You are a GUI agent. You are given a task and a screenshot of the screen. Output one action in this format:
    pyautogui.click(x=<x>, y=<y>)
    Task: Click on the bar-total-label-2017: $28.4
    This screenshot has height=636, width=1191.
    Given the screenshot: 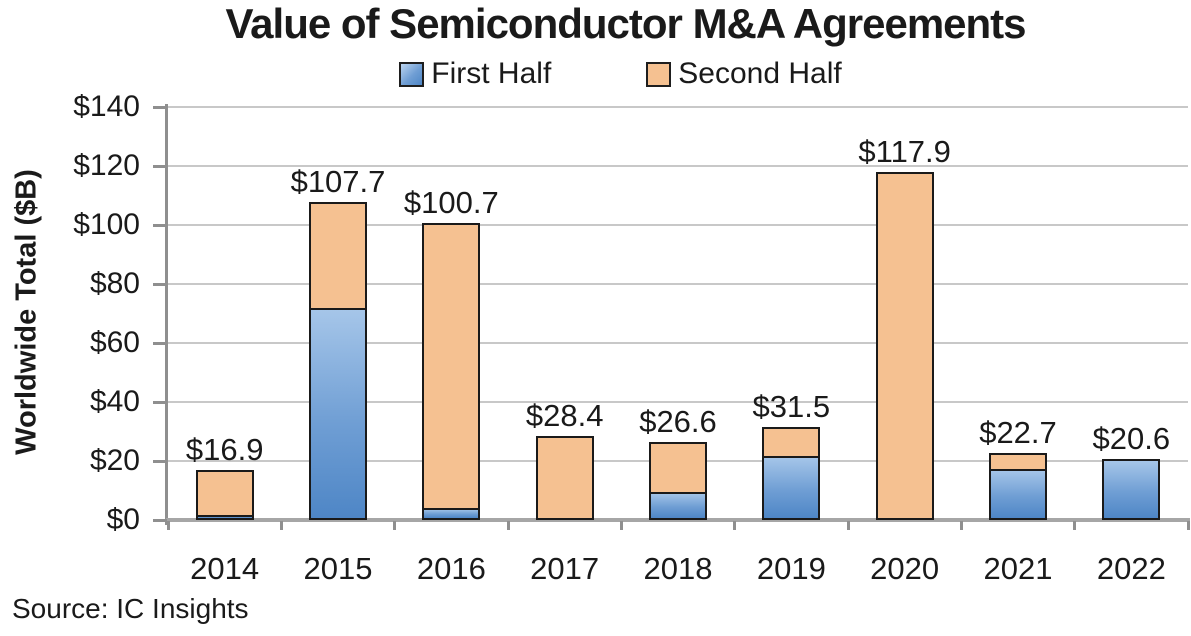 What is the action you would take?
    pyautogui.click(x=564, y=416)
    